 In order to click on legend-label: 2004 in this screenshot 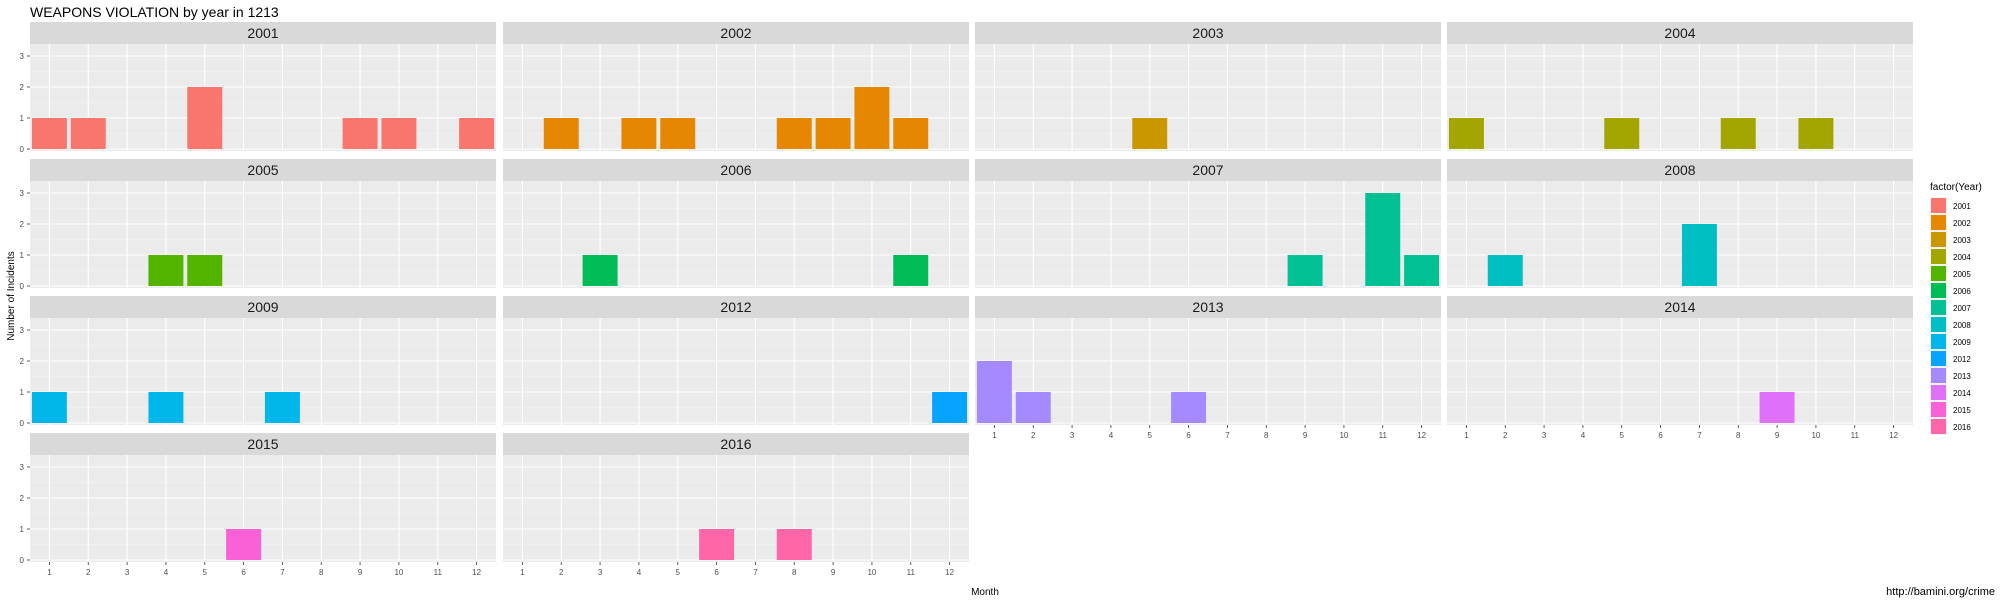, I will do `click(1962, 257)`.